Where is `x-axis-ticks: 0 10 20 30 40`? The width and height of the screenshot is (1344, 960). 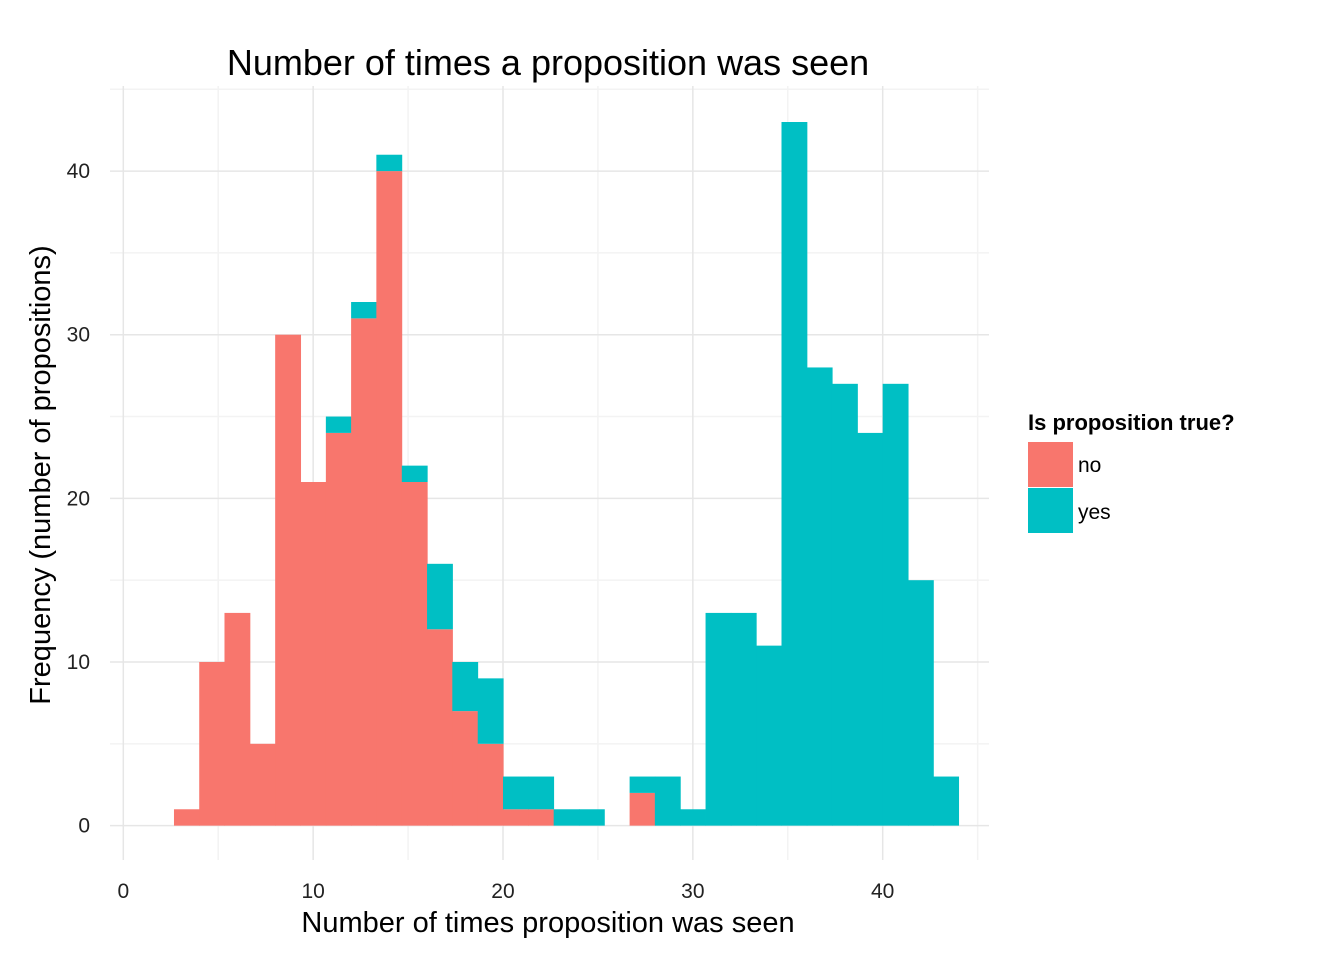 x-axis-ticks: 0 10 20 30 40 is located at coordinates (505, 891).